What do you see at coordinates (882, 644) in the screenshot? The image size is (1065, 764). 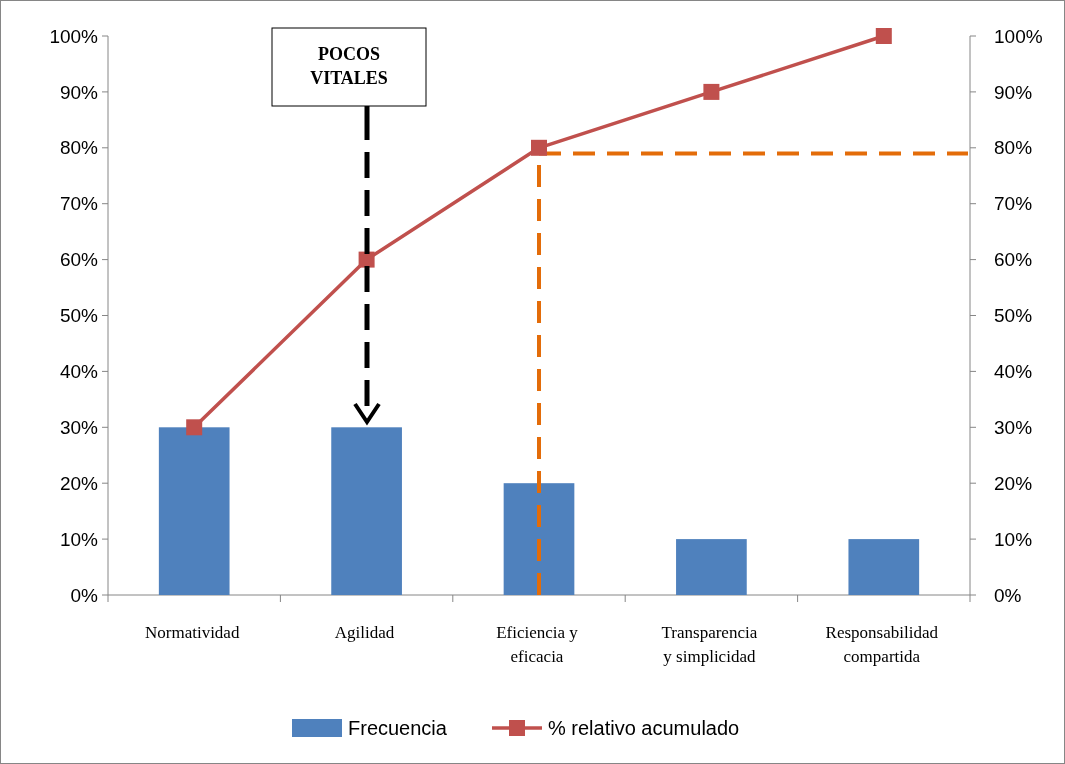 I see `x-tick-label: Responsabilidad compartida` at bounding box center [882, 644].